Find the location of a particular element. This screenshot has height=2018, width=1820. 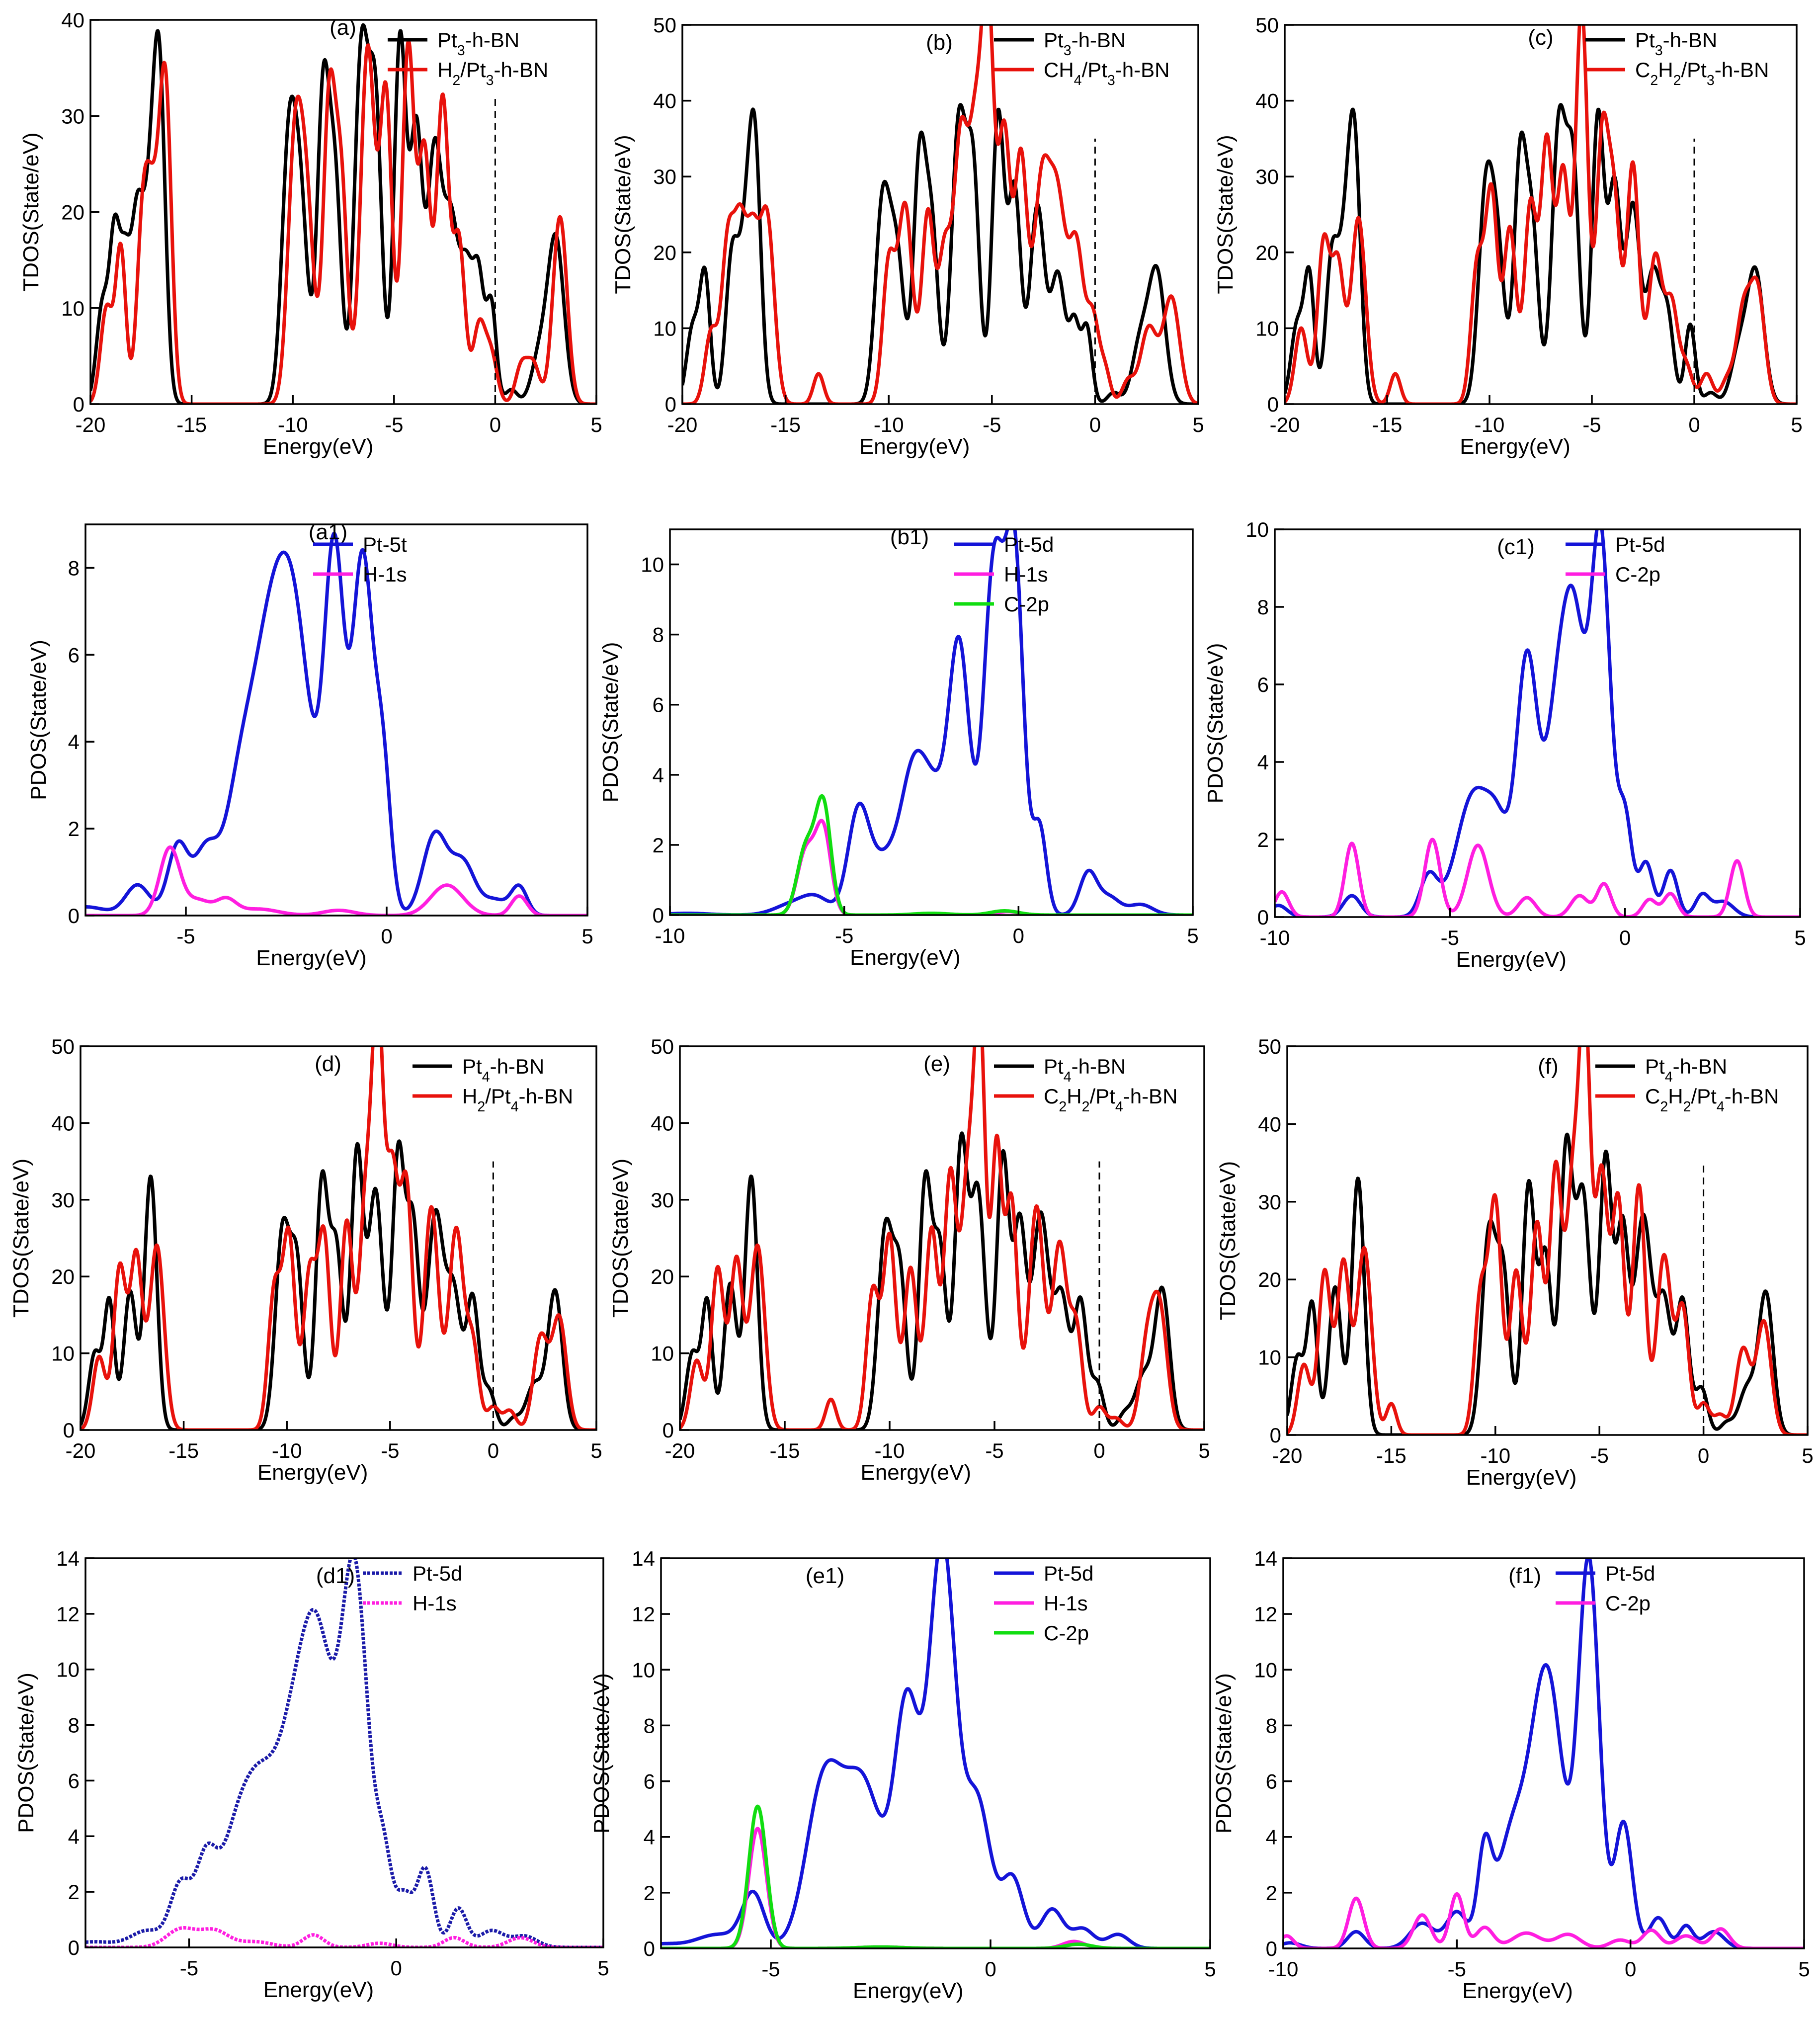

legend-entry: C2H2/Pt4-h-BN is located at coordinates (1712, 1100).